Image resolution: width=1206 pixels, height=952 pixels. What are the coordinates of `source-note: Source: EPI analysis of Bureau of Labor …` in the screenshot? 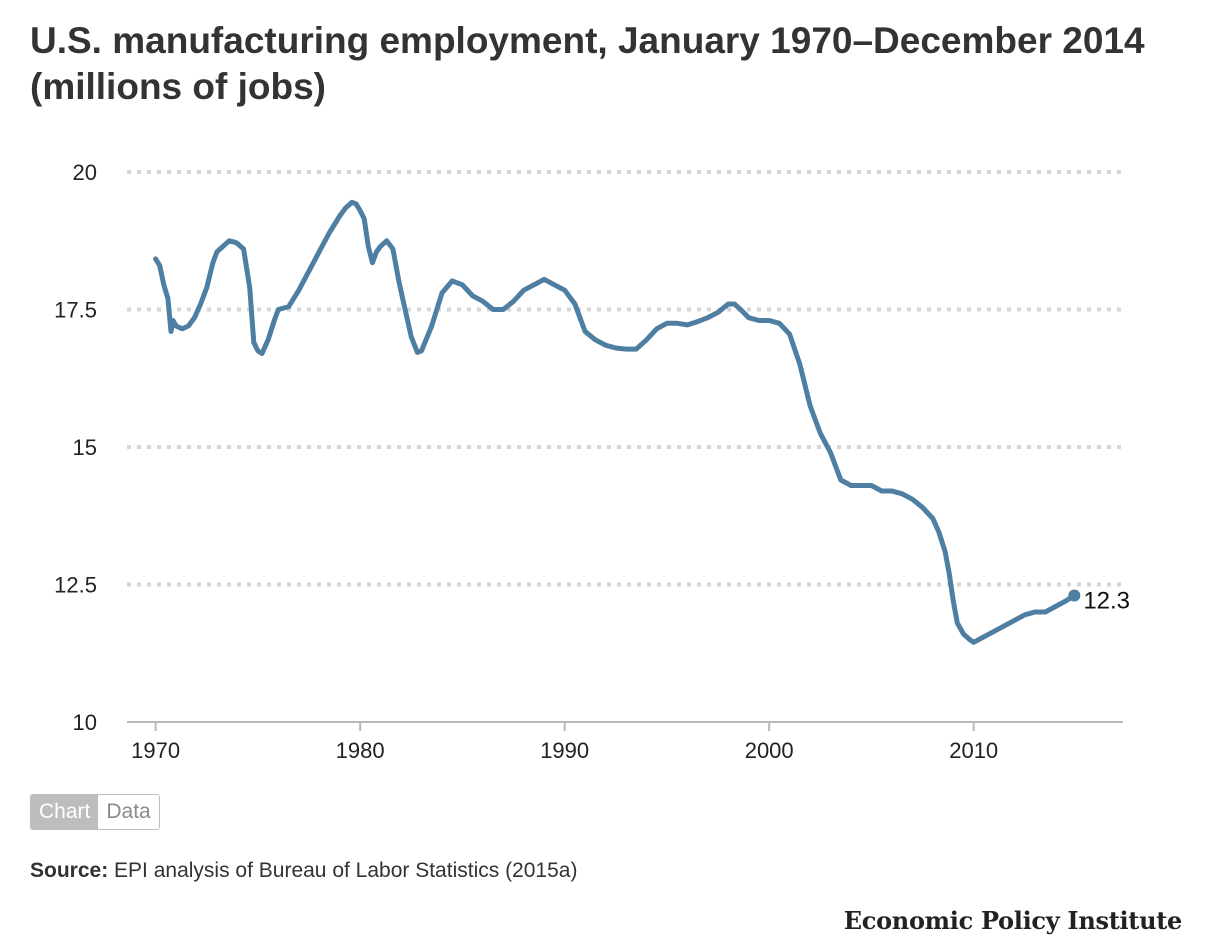 It's located at (303, 871).